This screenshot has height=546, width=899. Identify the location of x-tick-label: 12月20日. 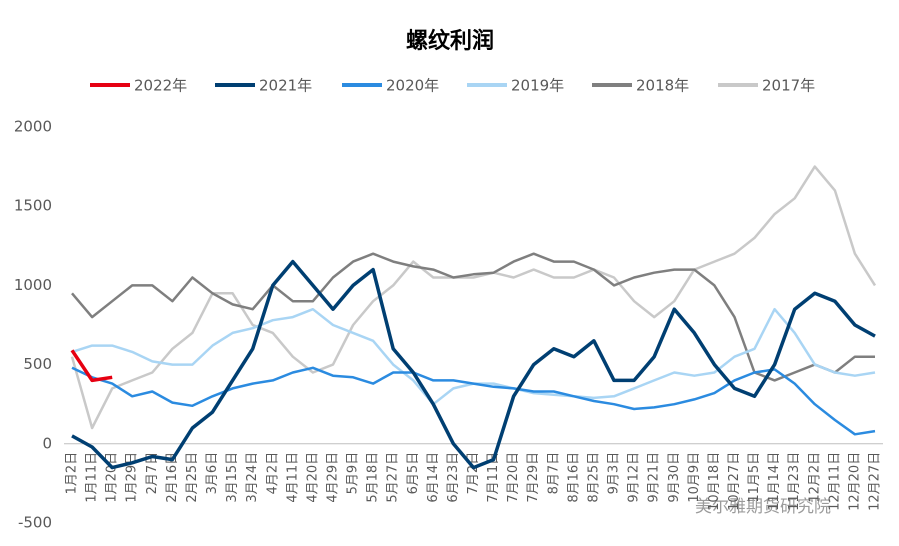
(854, 481).